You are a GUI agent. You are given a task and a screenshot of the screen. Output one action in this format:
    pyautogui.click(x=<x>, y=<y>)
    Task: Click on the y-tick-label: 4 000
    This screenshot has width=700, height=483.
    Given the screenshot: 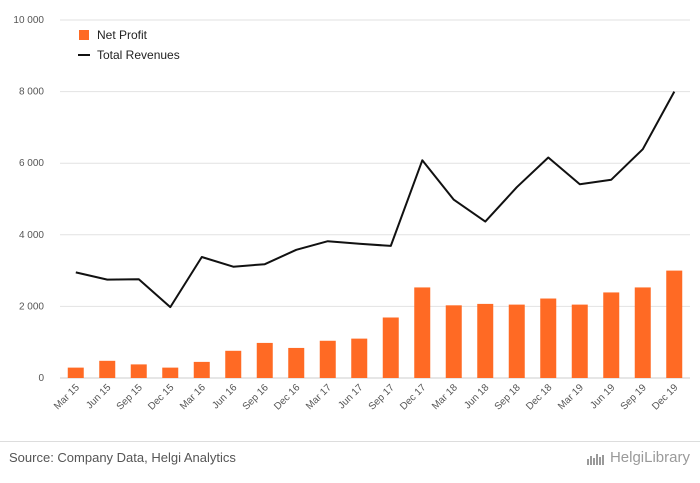 What is the action you would take?
    pyautogui.click(x=31, y=235)
    